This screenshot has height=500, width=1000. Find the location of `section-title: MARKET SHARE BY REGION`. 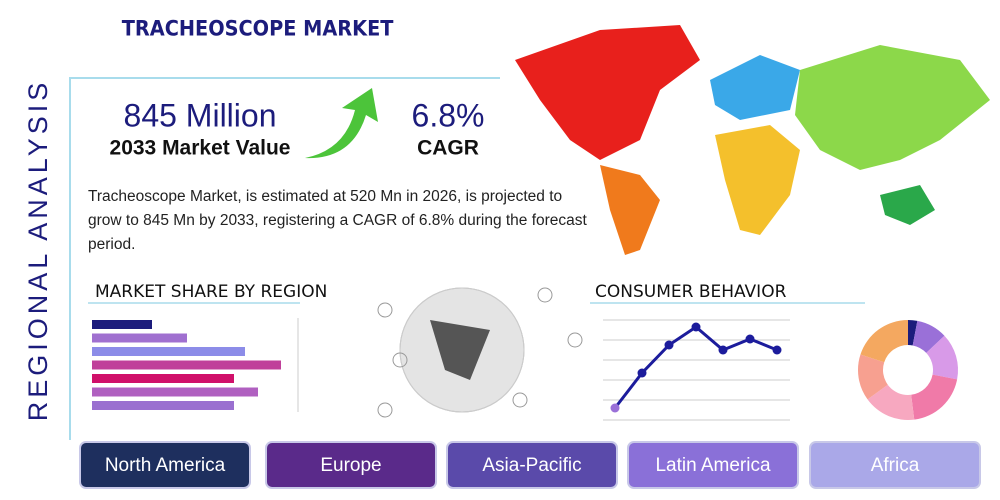

section-title: MARKET SHARE BY REGION is located at coordinates (211, 292).